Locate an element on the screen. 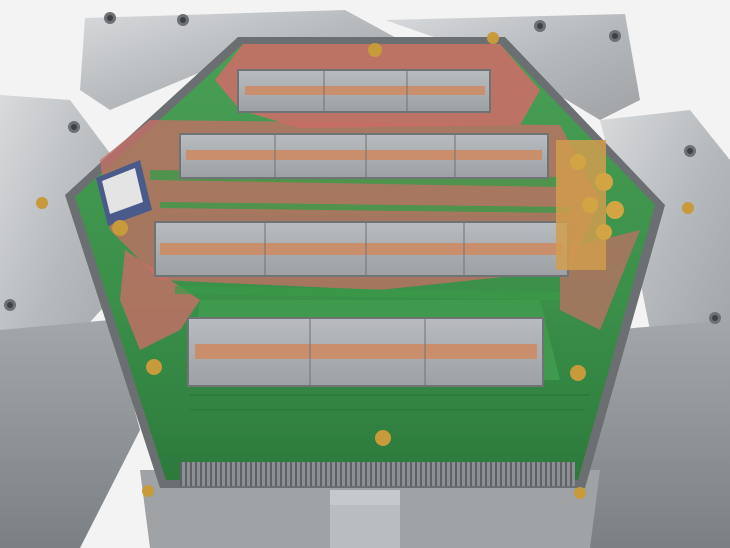 The image size is (730, 548). bottom-edge-connectors is located at coordinates (377, 474).